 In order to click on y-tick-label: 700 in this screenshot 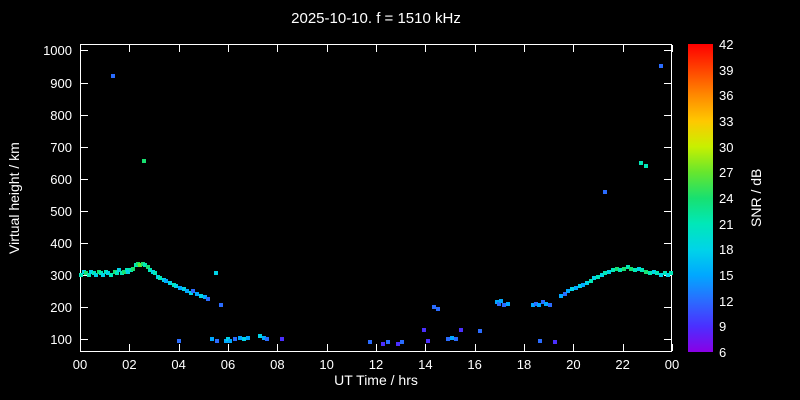, I will do `click(61, 147)`.